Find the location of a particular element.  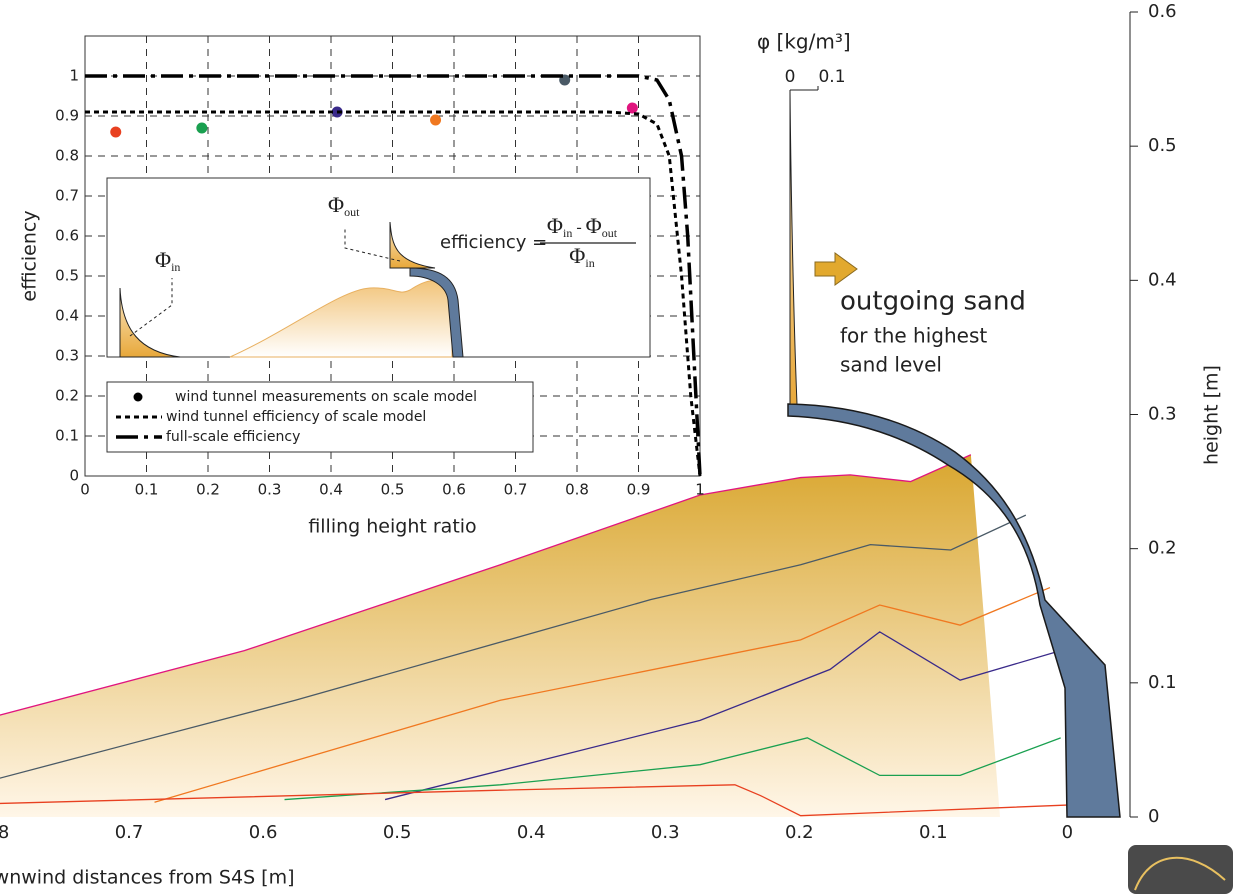

annotation-line: for the highest is located at coordinates (913, 336).